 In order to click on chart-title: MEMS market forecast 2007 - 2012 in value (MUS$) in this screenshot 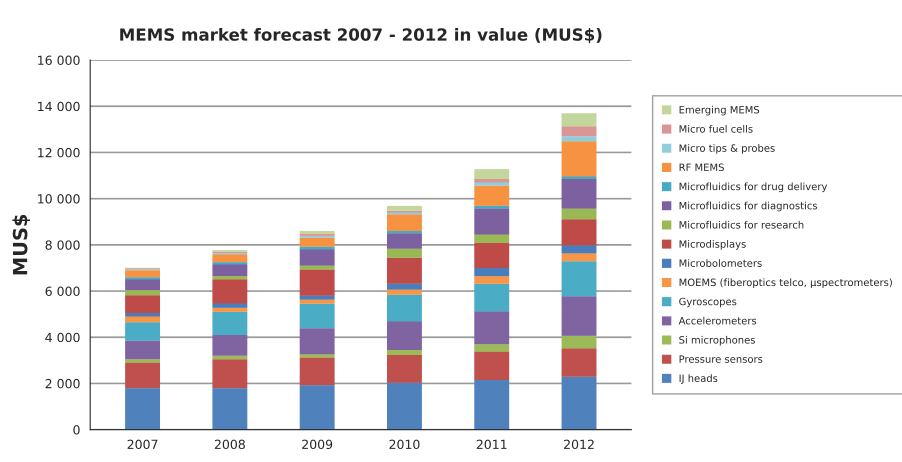, I will do `click(361, 36)`.